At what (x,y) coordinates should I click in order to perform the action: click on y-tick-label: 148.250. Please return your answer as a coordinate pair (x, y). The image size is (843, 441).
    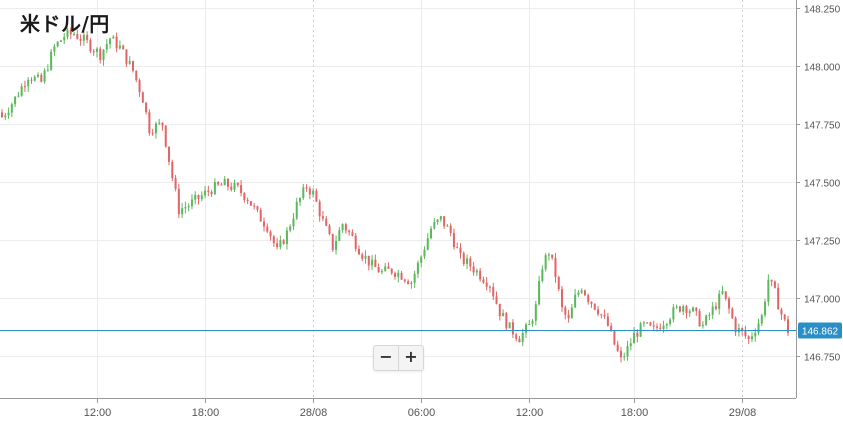
    Looking at the image, I should click on (822, 10).